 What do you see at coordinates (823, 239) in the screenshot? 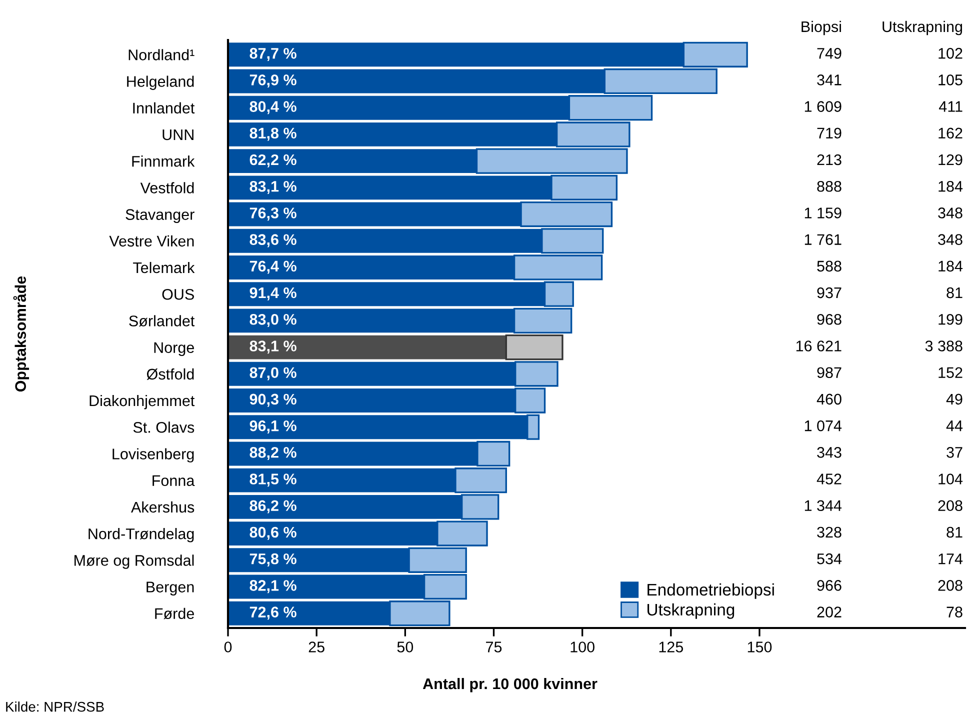
I see `annotation: 1 761` at bounding box center [823, 239].